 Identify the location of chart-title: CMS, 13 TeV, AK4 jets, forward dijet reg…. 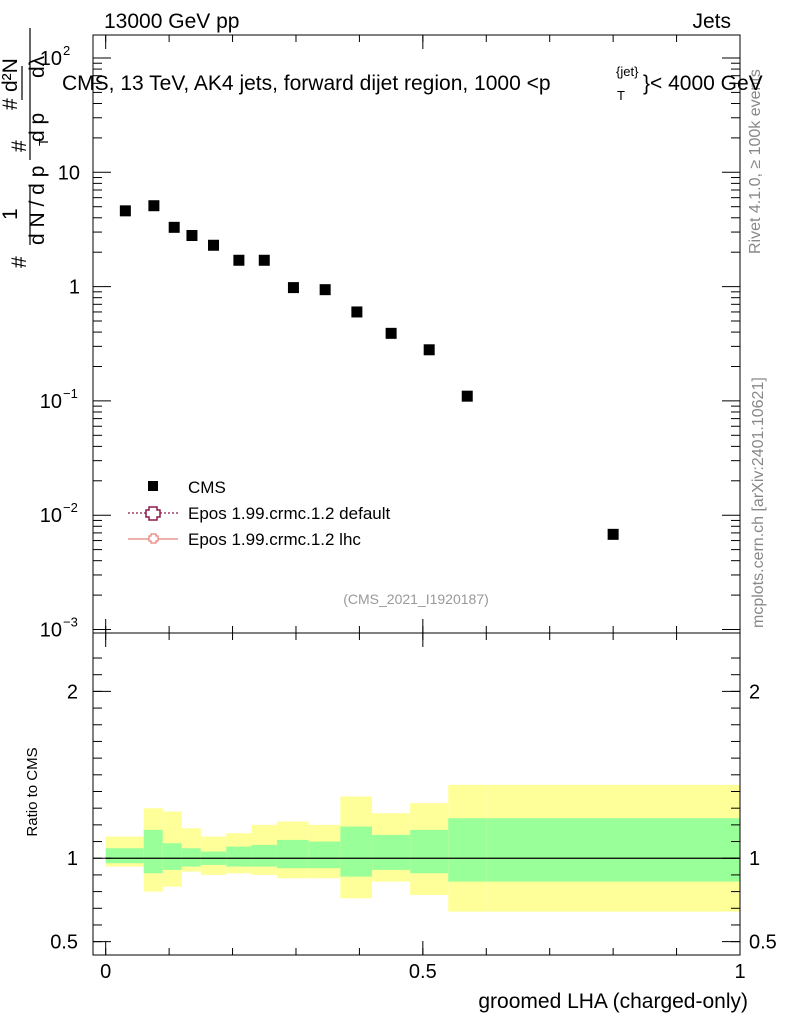
(306, 83).